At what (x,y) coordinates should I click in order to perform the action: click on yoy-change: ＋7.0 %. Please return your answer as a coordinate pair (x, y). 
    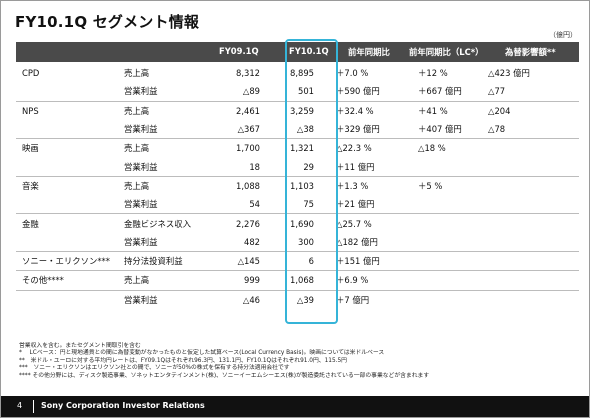
    Looking at the image, I should click on (352, 73).